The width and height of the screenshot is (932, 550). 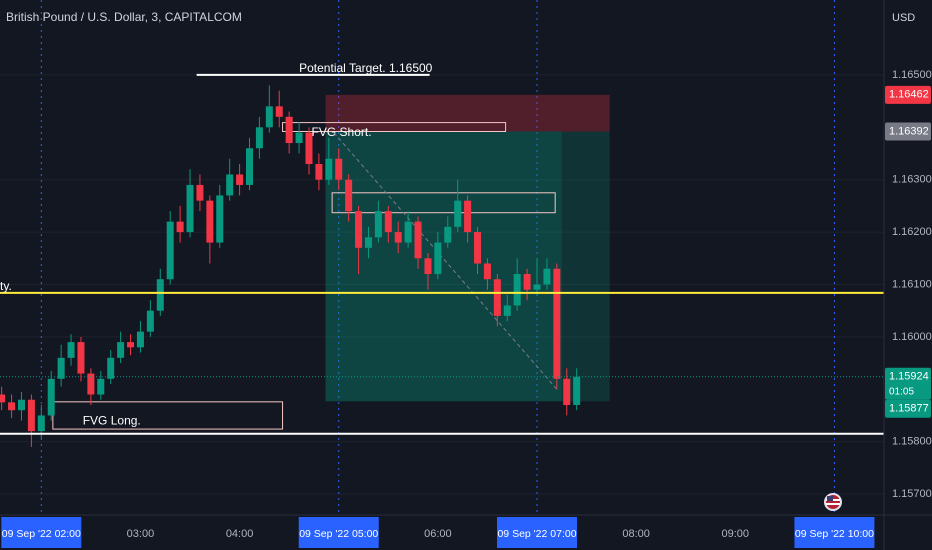 What do you see at coordinates (342, 132) in the screenshot?
I see `zone-label: FVG Short.` at bounding box center [342, 132].